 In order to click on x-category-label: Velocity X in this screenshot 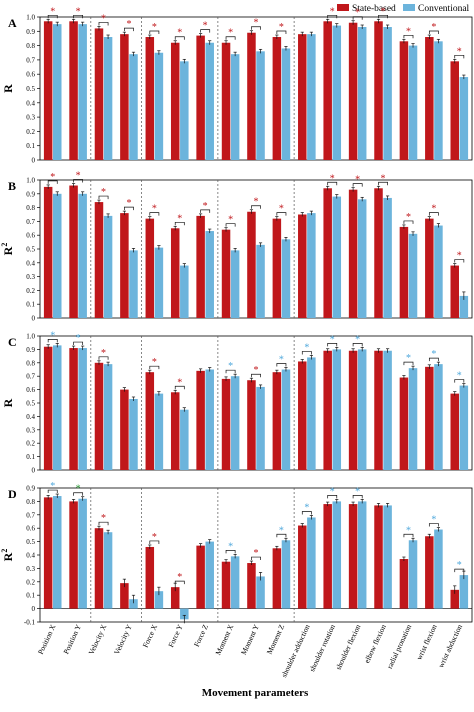, I will do `click(98, 640)`.